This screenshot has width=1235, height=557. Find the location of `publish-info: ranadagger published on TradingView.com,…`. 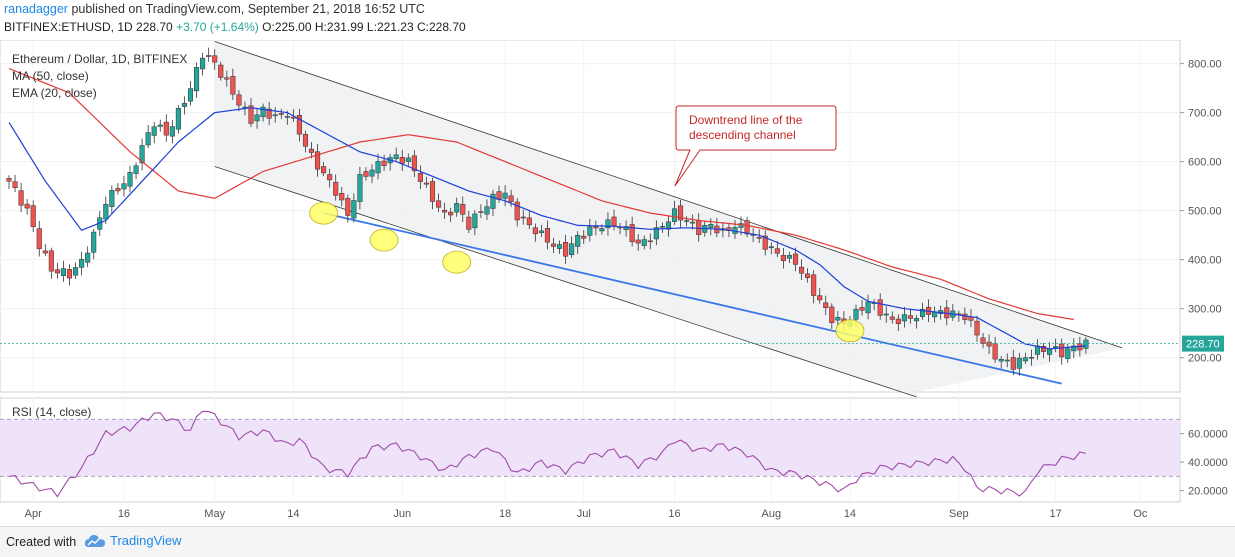

publish-info: ranadagger published on TradingView.com,… is located at coordinates (214, 9).